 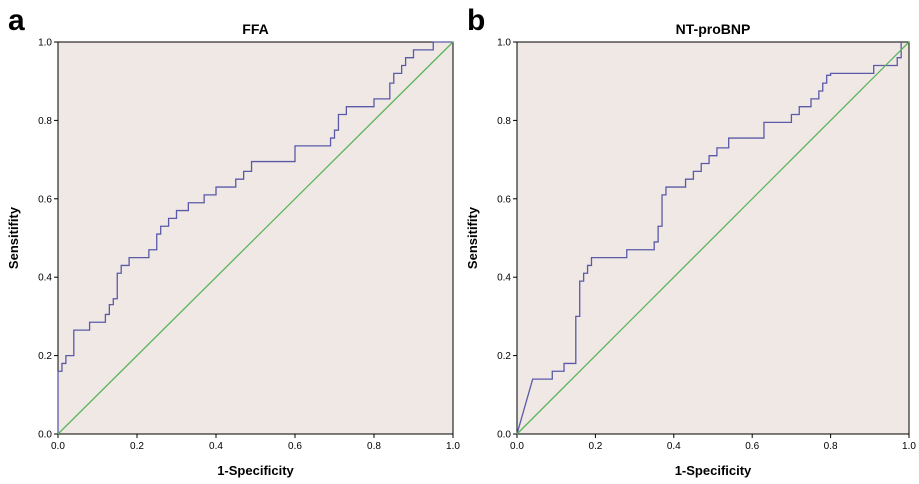 What do you see at coordinates (713, 29) in the screenshot?
I see `chart-title: NT-proBNP` at bounding box center [713, 29].